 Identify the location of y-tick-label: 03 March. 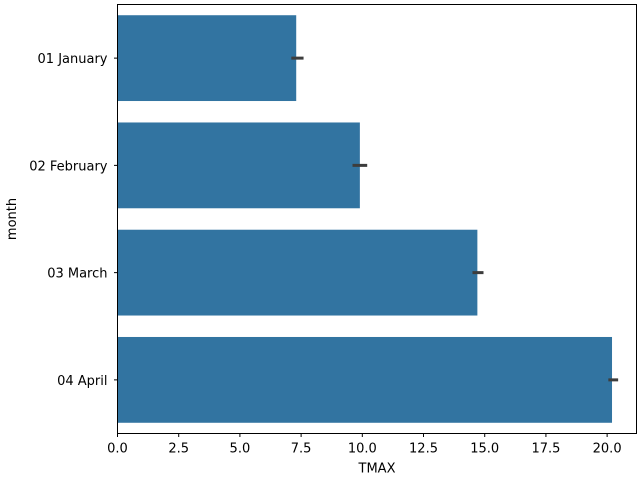
(77, 274).